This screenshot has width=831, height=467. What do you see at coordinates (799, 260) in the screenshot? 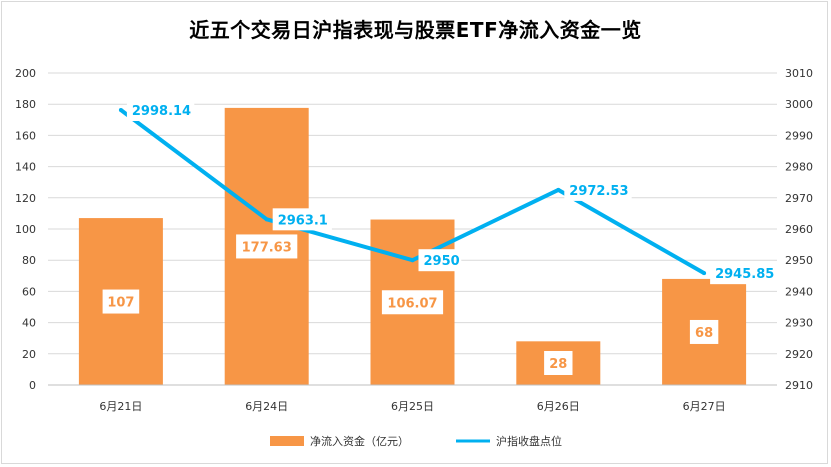
I see `right-tick-label: 2950` at bounding box center [799, 260].